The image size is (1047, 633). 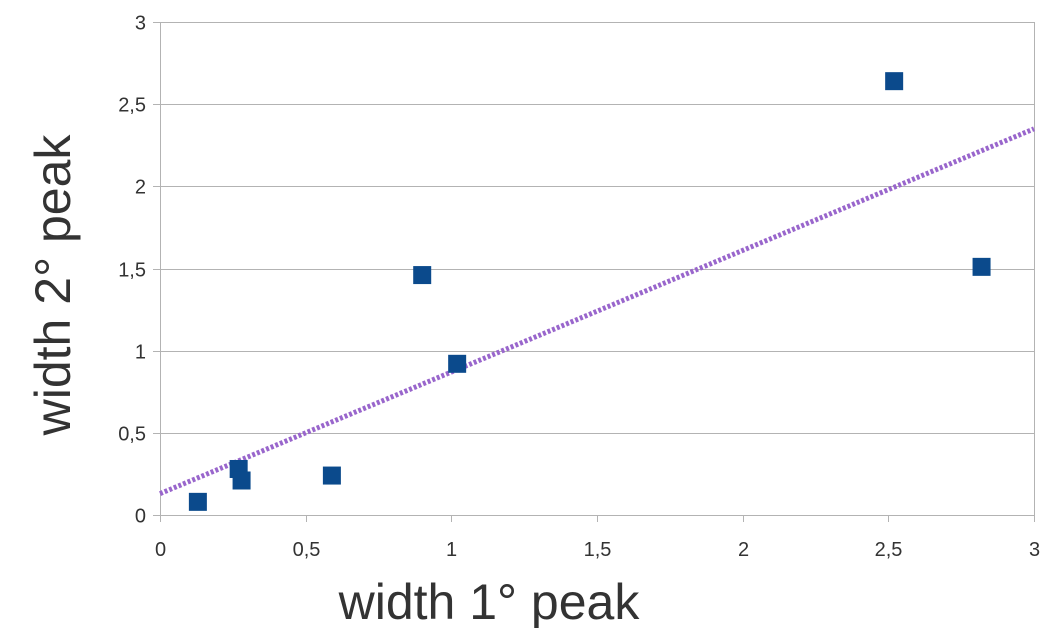 I want to click on y-tick-label: 2, so click(x=140, y=188).